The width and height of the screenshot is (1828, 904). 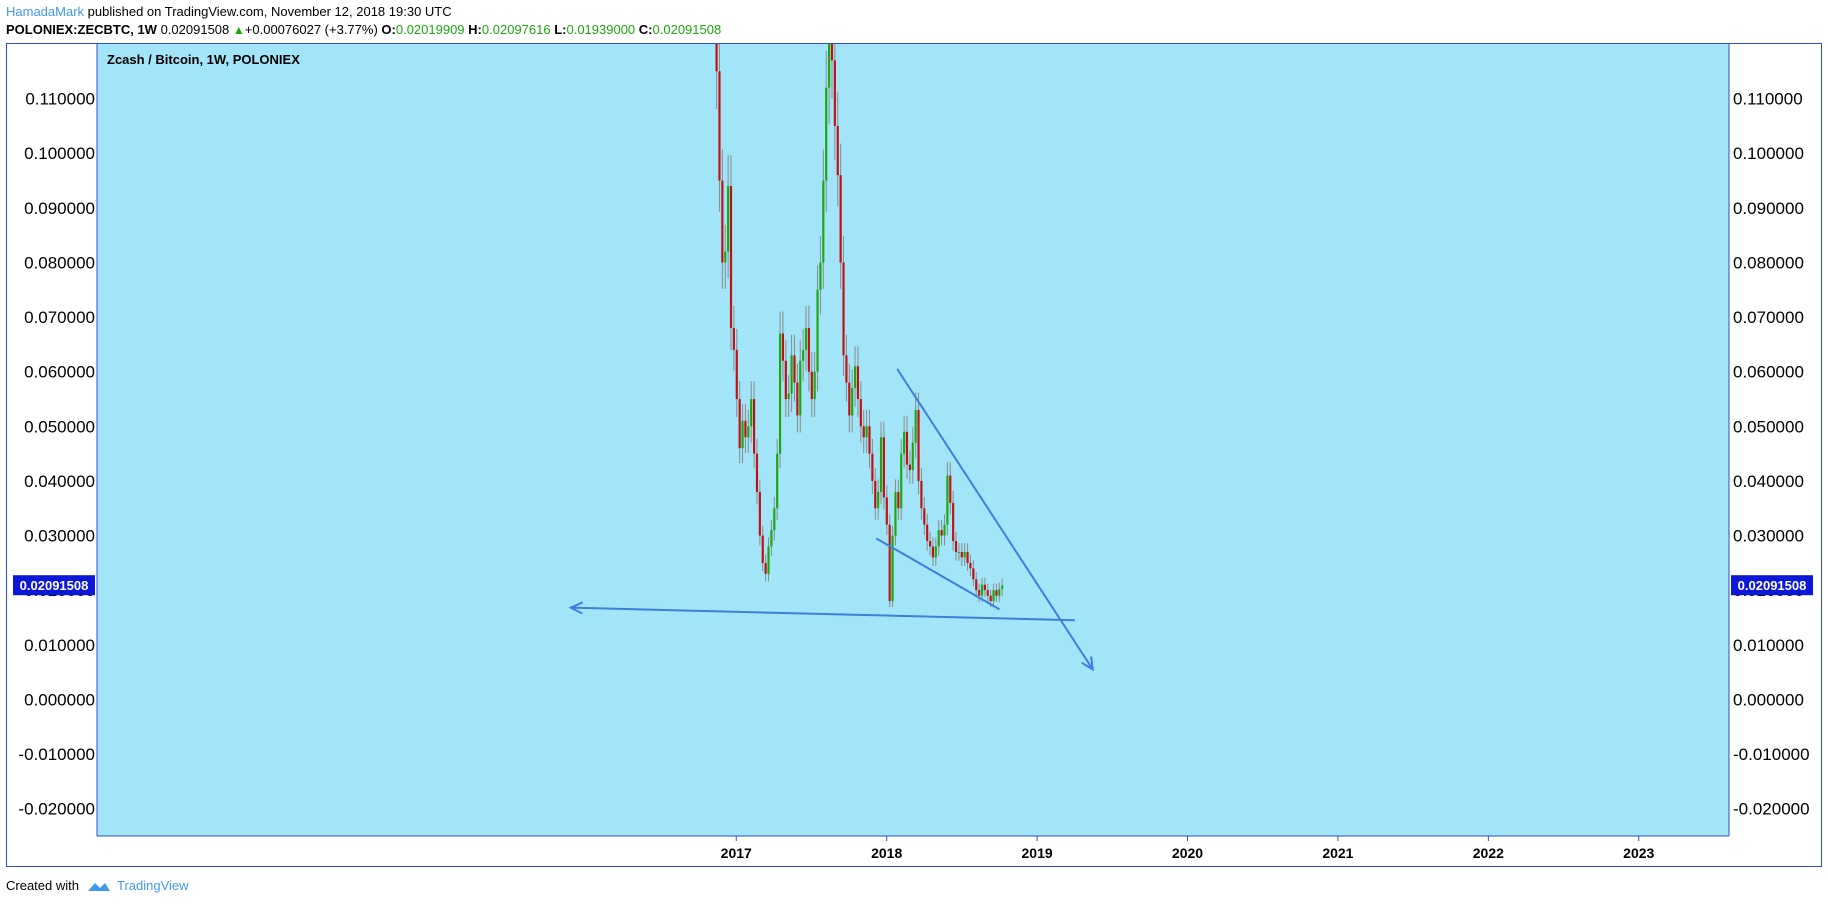 I want to click on arrow-head-icon, so click(x=1087, y=664).